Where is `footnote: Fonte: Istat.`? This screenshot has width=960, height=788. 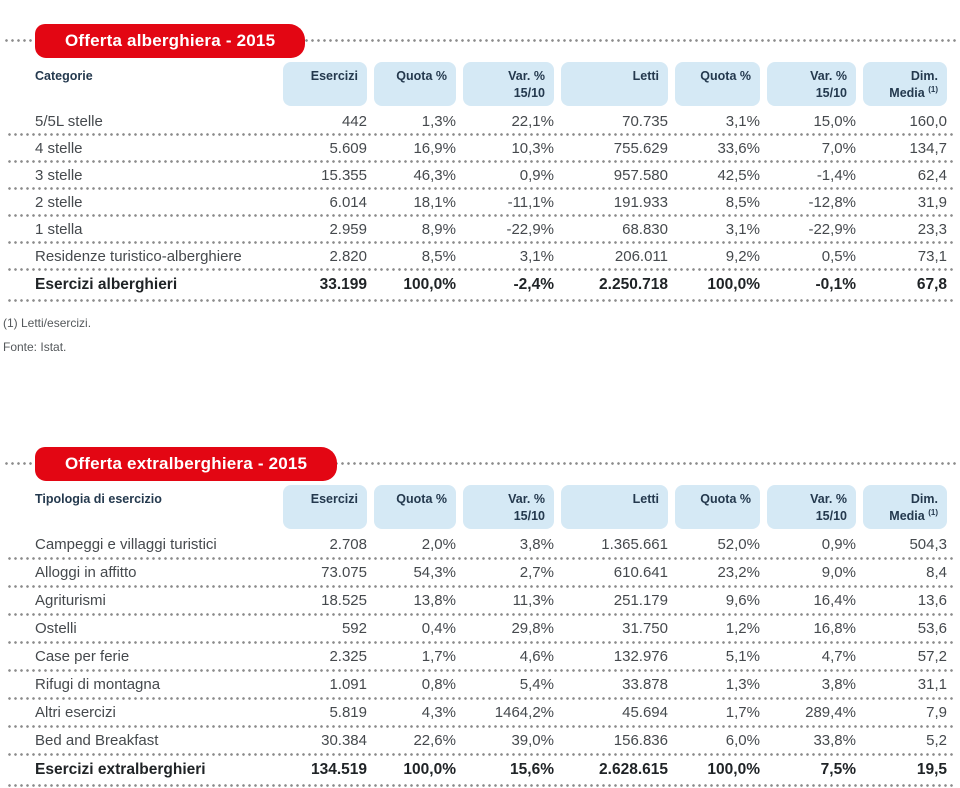 footnote: Fonte: Istat. is located at coordinates (35, 347).